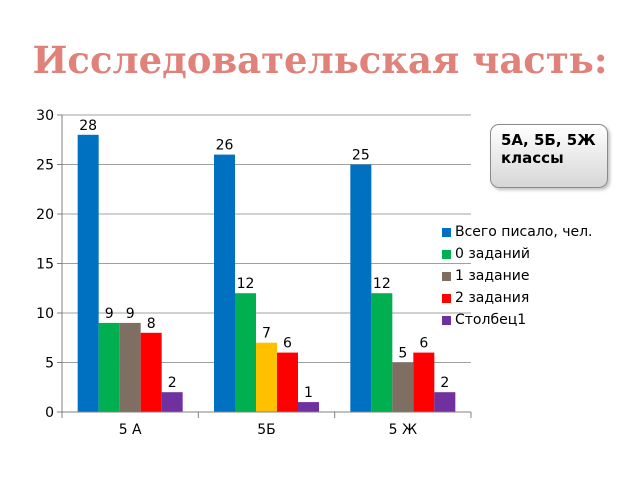 The image size is (640, 480). Describe the element at coordinates (45, 265) in the screenshot. I see `y-tick-label: 15` at that location.